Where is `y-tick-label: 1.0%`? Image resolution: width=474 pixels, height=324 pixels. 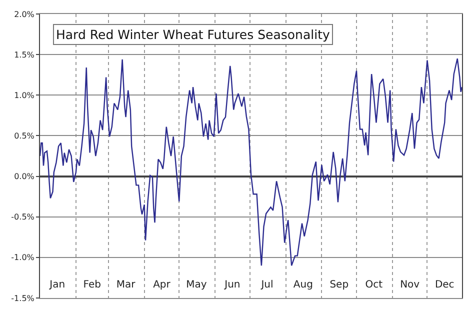 y-tick-label: 1.0% is located at coordinates (24, 95).